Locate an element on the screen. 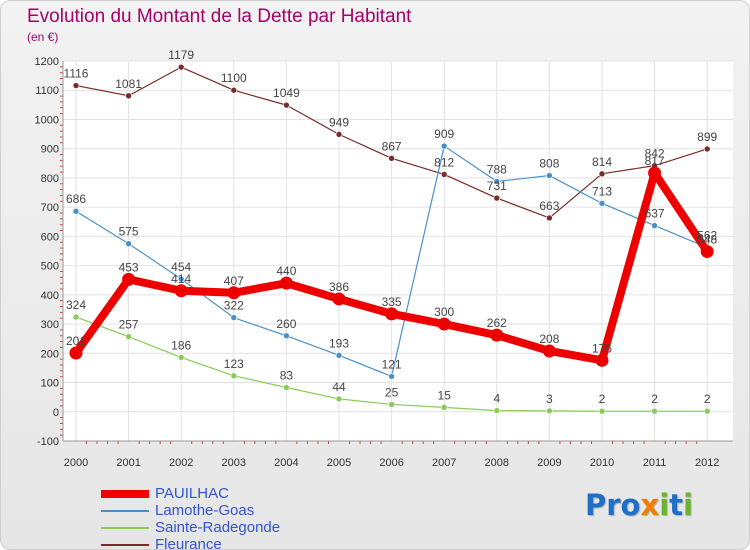  data-label-pauilhac: 440 is located at coordinates (286, 271).